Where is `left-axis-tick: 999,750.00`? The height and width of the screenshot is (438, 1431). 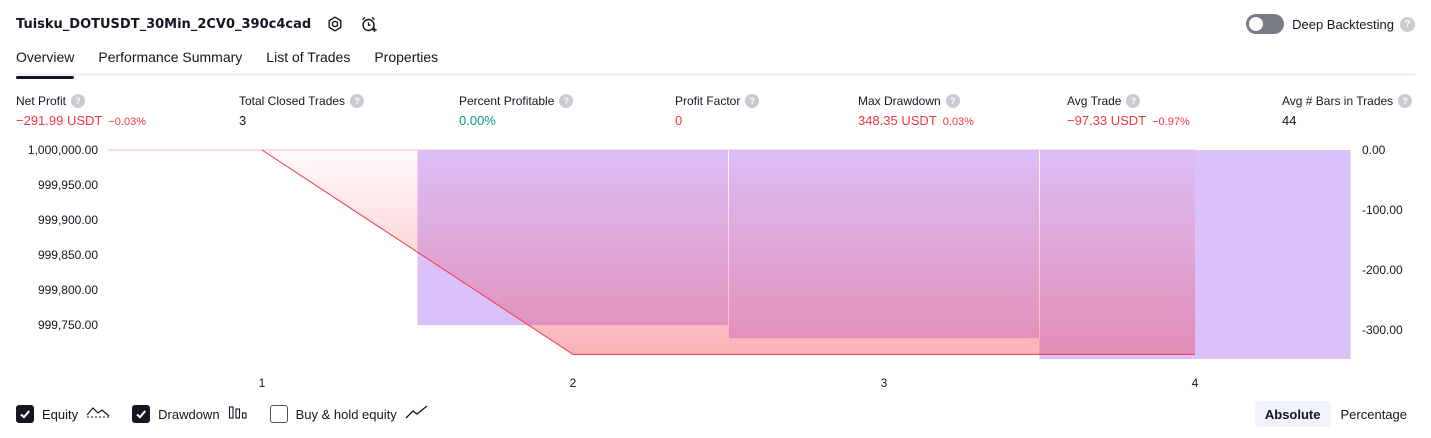 left-axis-tick: 999,750.00 is located at coordinates (68, 325).